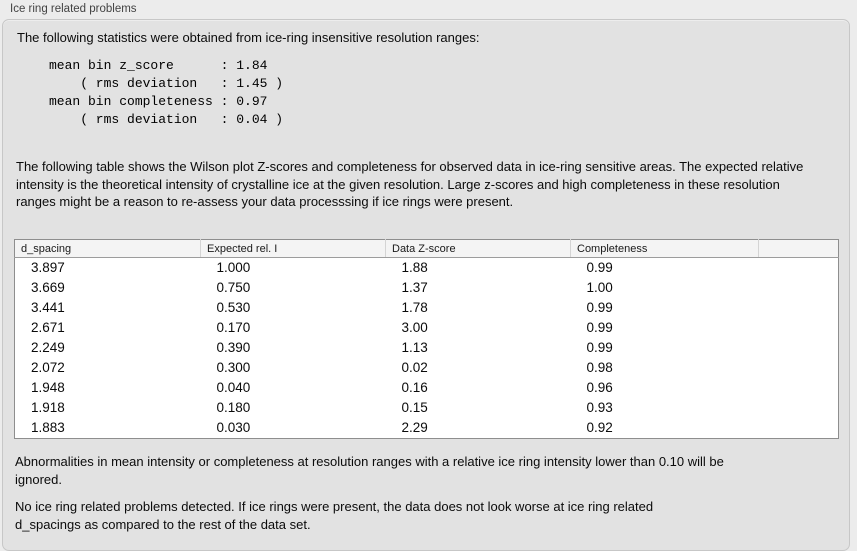 This screenshot has height=551, width=857. What do you see at coordinates (599, 427) in the screenshot?
I see `table-cell: 0.92` at bounding box center [599, 427].